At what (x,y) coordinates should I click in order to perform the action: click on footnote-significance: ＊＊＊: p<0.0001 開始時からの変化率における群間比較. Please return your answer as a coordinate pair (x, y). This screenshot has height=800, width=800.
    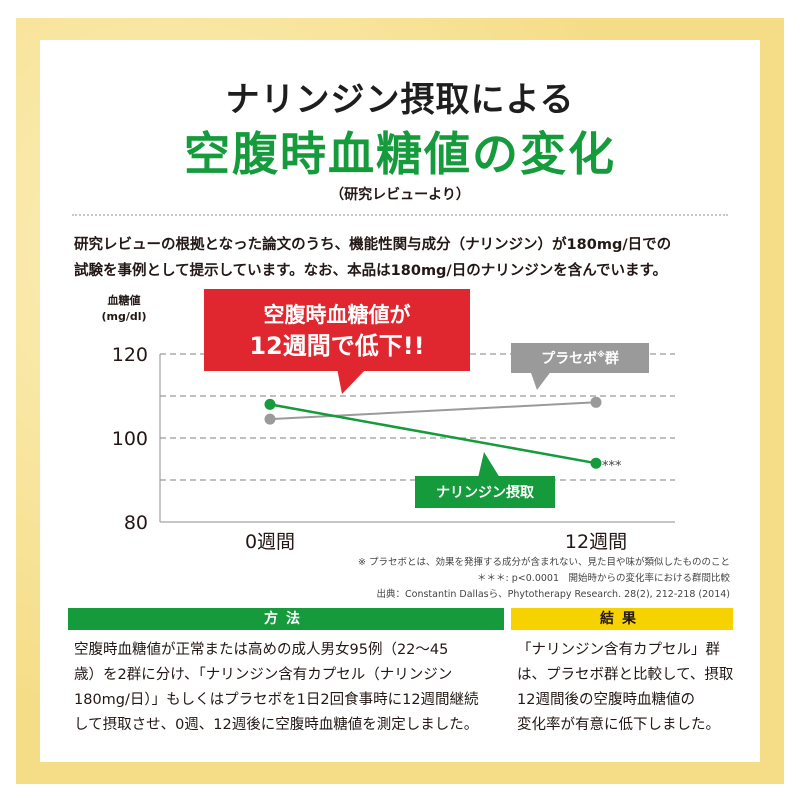
    Looking at the image, I should click on (603, 578).